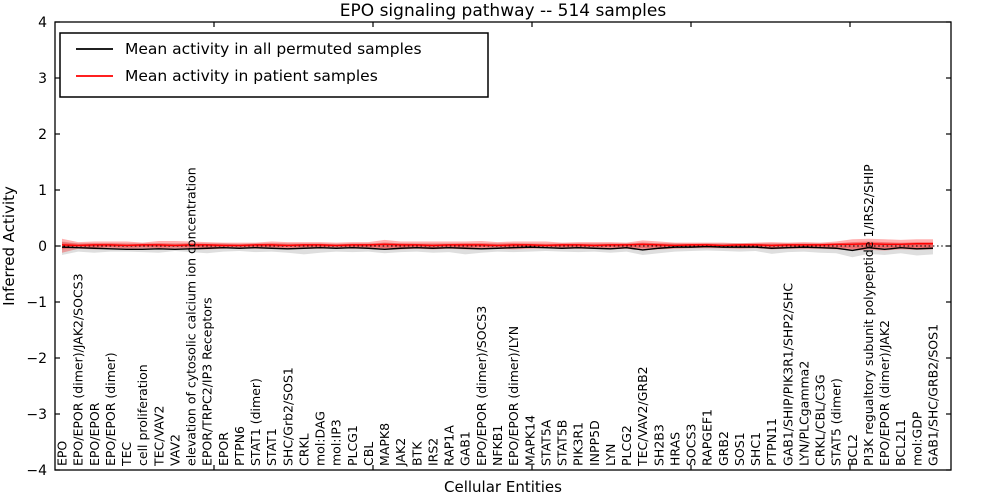 The width and height of the screenshot is (1000, 500). Describe the element at coordinates (36, 247) in the screenshot. I see `y-tick-labels: 4 3 2 1 0 −1 −2 −3 −4` at that location.